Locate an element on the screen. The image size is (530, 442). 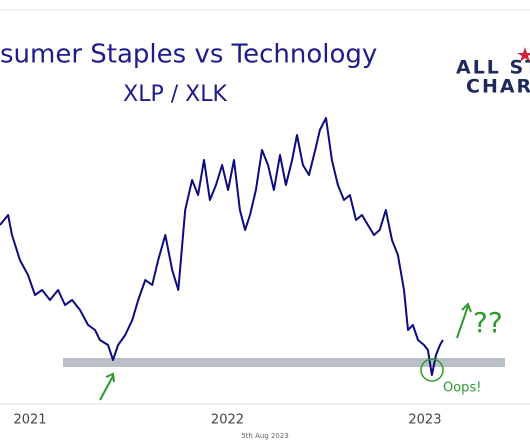
annotation: ?? is located at coordinates (488, 322).